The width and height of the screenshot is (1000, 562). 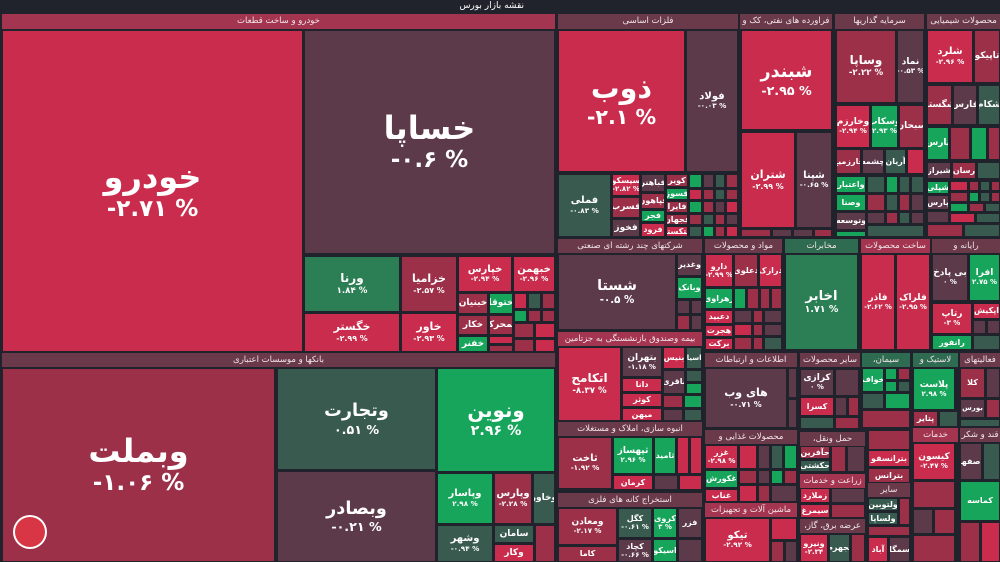 I want to click on stock-tile: کیسون -۲.۴۷ %, so click(x=934, y=461).